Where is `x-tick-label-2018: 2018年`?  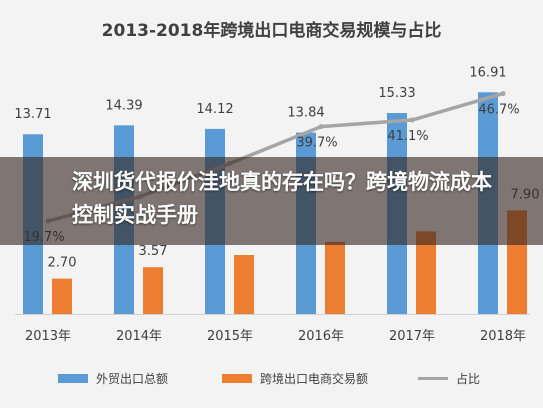
x-tick-label-2018: 2018年 is located at coordinates (503, 336).